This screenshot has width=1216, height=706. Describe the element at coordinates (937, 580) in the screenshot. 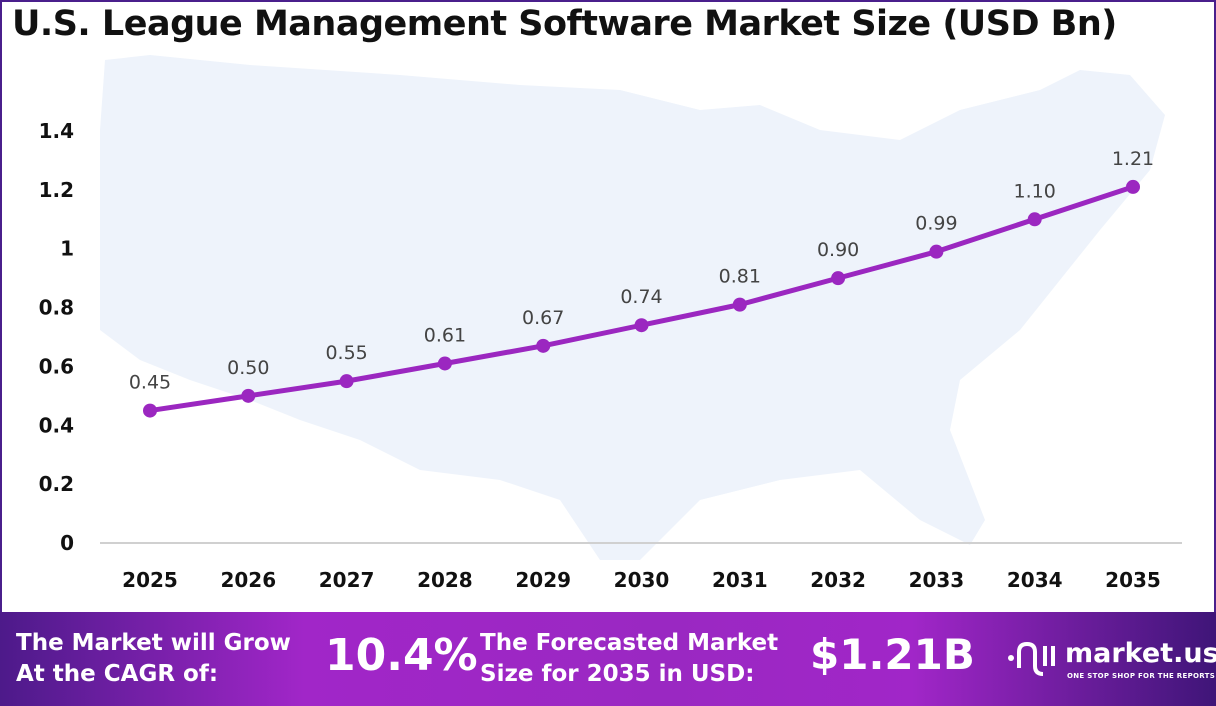

I see `x-tick-label: 2033` at that location.